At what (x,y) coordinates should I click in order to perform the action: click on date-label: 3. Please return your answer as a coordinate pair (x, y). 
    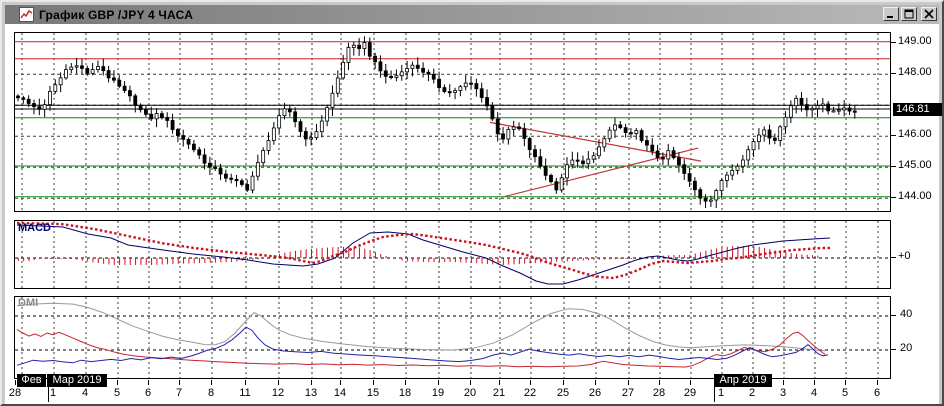
    Looking at the image, I should click on (783, 393).